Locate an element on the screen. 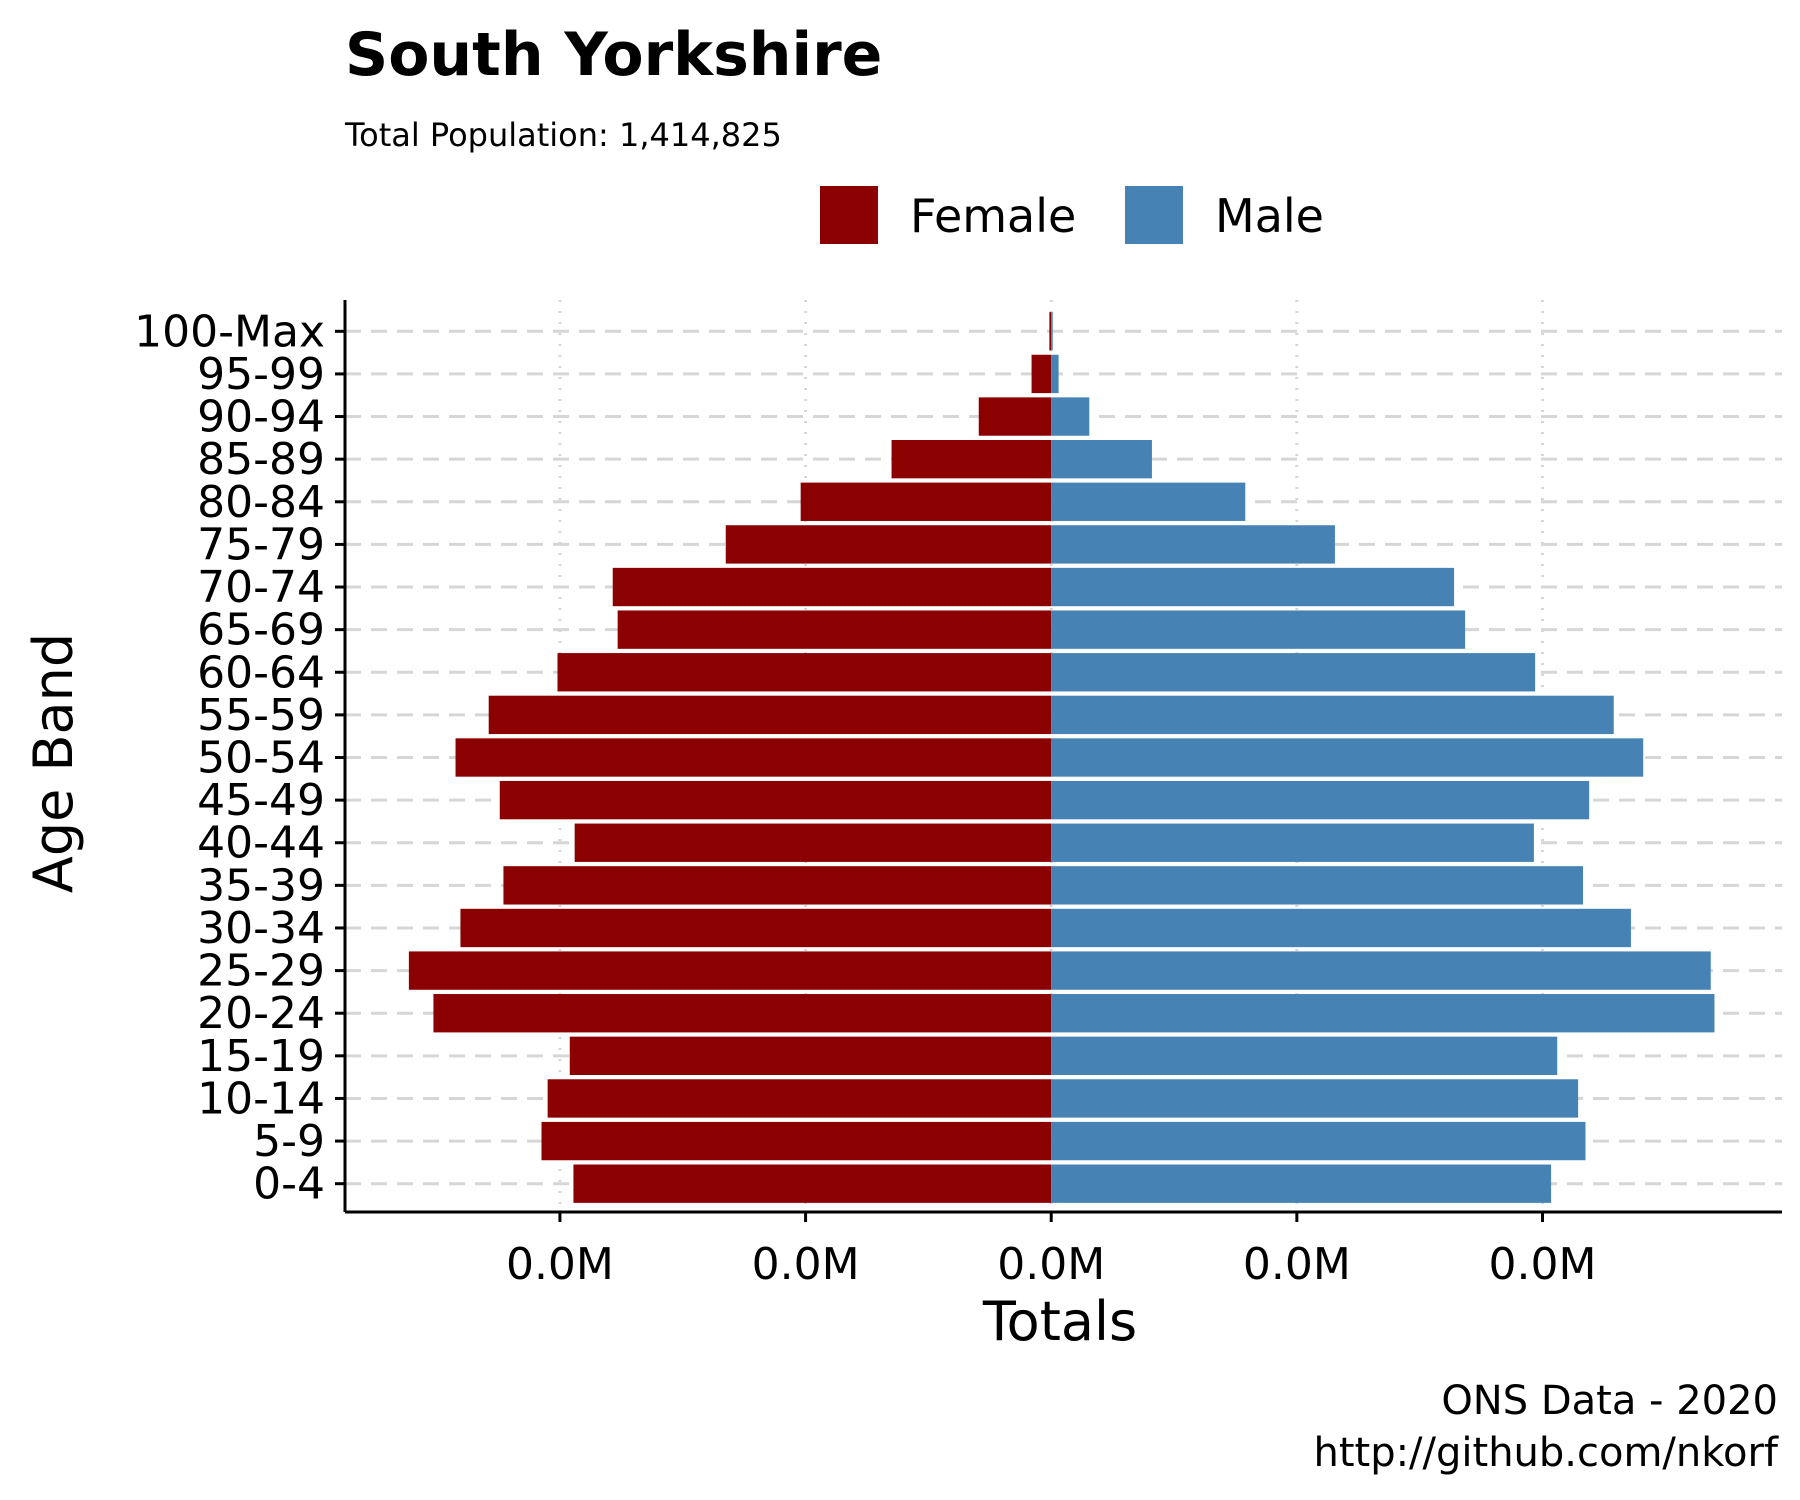 The width and height of the screenshot is (1800, 1500). y-tick-label: 25-29 is located at coordinates (261, 971).